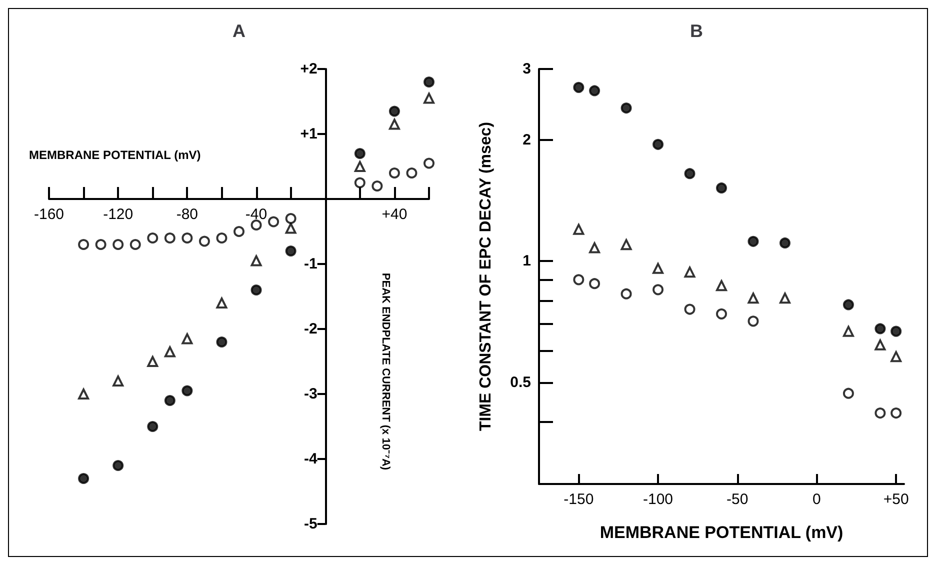 The image size is (936, 565). Describe the element at coordinates (526, 69) in the screenshot. I see `y-tick-label: 3` at that location.